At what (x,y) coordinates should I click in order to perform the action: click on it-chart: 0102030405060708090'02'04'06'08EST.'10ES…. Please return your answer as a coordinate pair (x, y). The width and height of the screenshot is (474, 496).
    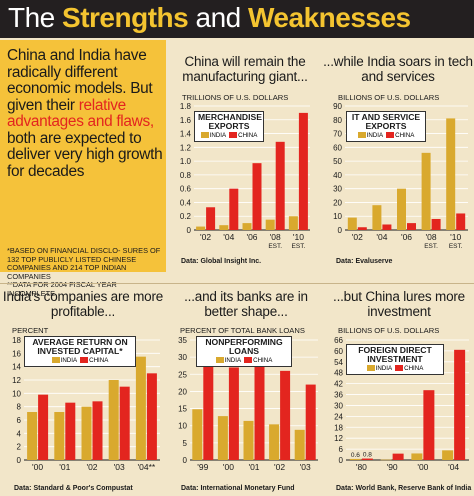
    Looking at the image, I should click on (400, 176).